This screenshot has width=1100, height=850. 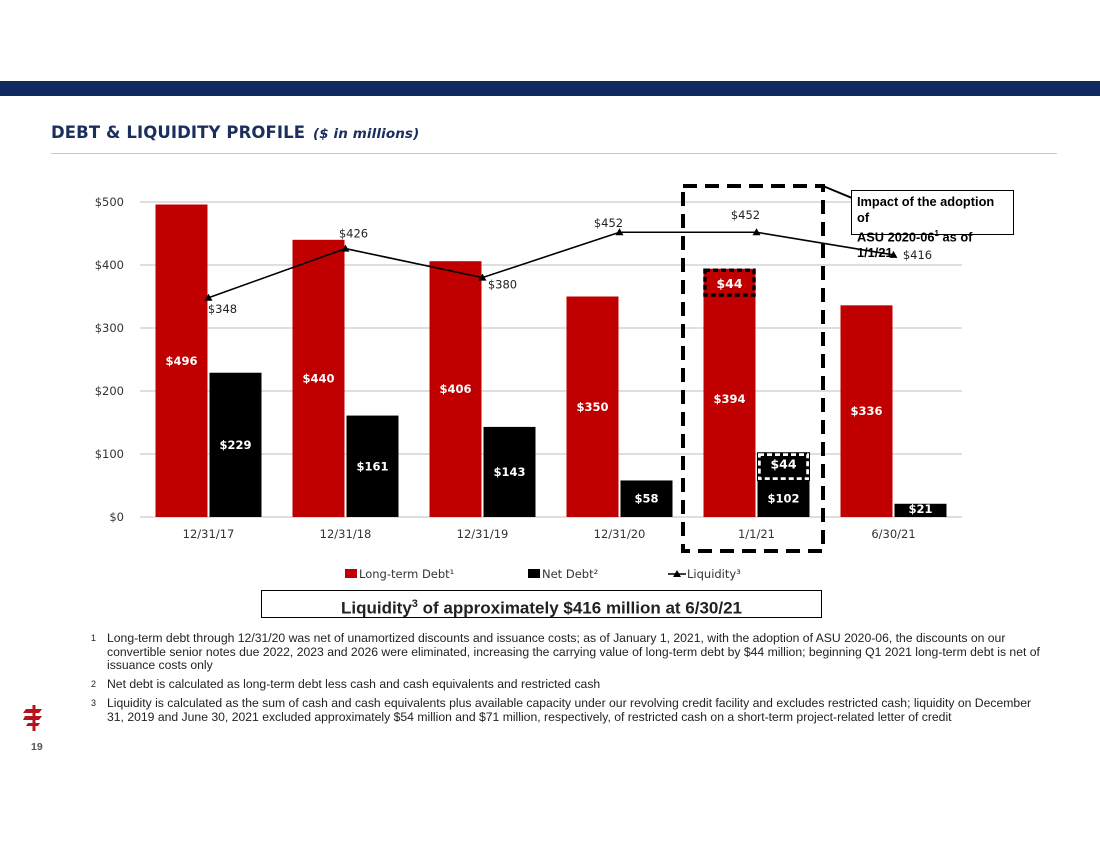 I want to click on legend-liquidity-text: Liquidity³, so click(x=714, y=574).